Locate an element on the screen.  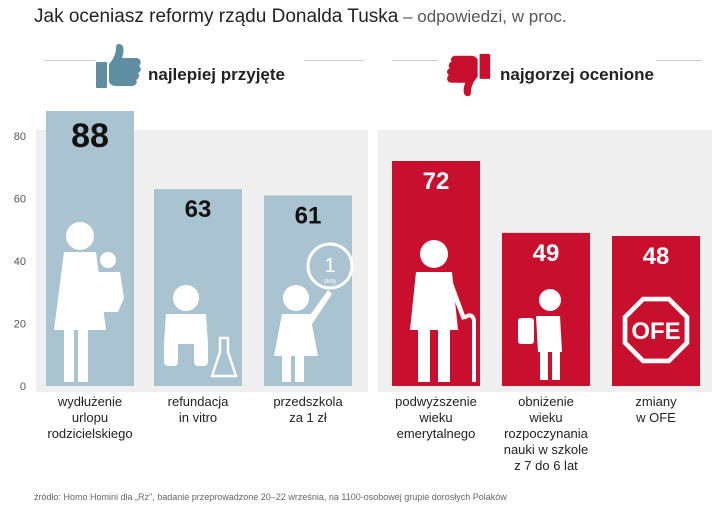
value-label-5: 49 is located at coordinates (546, 253).